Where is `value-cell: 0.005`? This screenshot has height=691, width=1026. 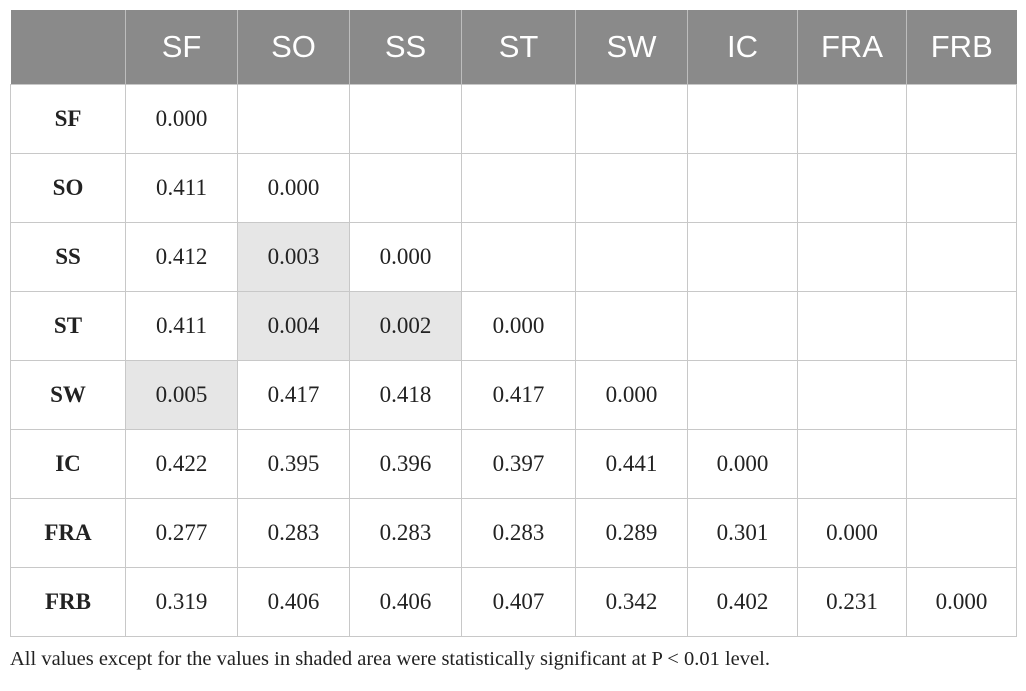
value-cell: 0.005 is located at coordinates (181, 395).